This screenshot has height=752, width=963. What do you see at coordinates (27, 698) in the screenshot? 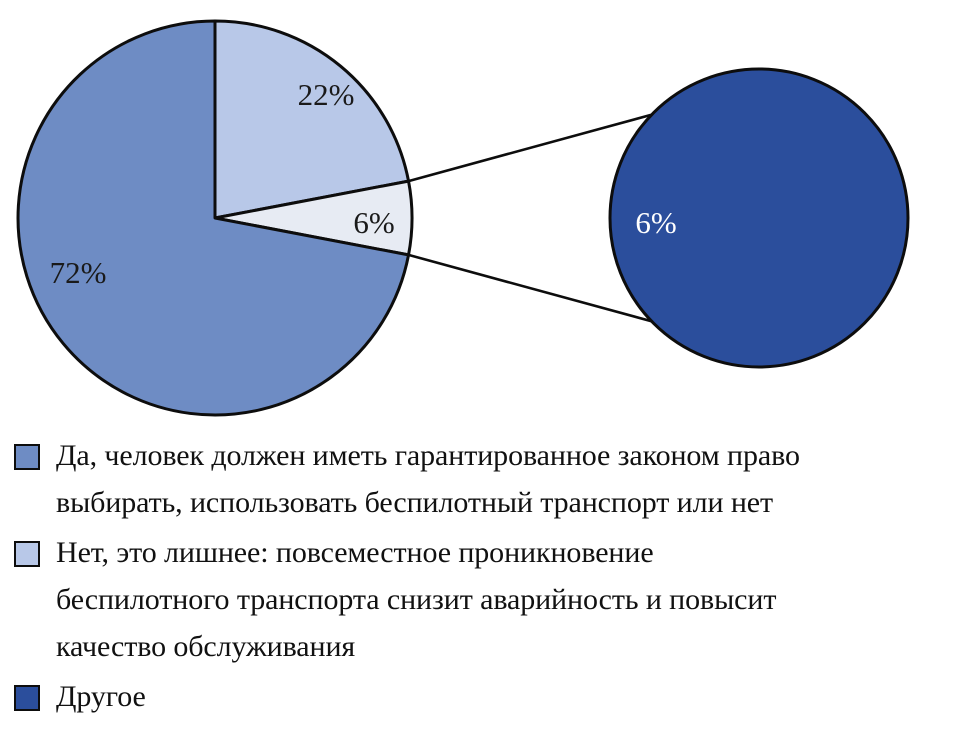
I see `legend-swatch-drugoe` at bounding box center [27, 698].